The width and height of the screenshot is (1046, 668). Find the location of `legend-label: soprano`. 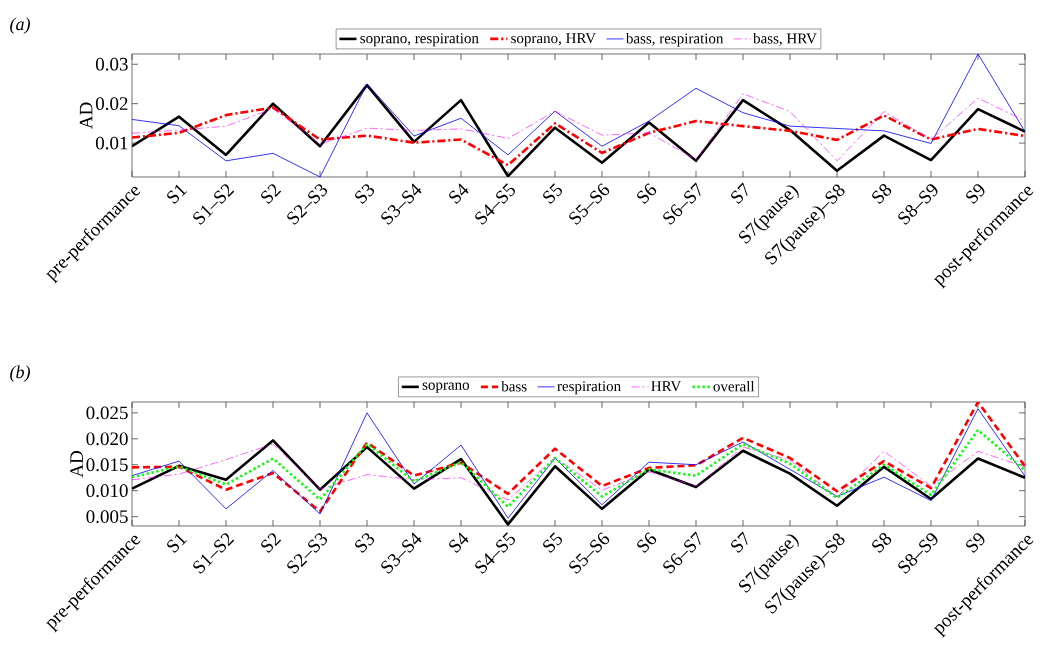

legend-label: soprano is located at coordinates (446, 387).